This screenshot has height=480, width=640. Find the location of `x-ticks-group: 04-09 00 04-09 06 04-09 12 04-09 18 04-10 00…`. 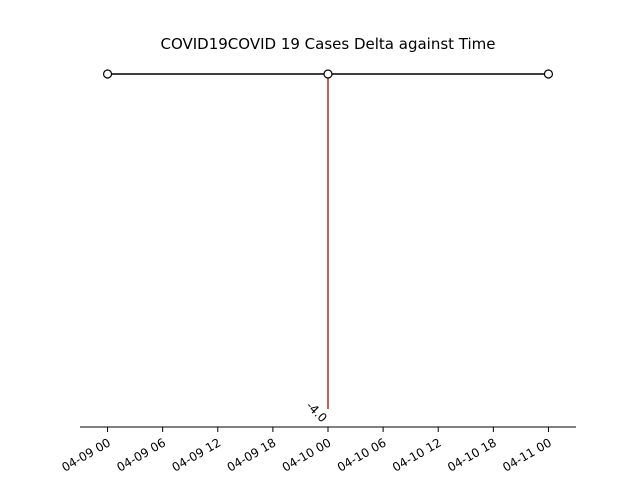

x-ticks-group: 04-09 00 04-09 06 04-09 12 04-09 18 04-10 00… is located at coordinates (306, 451).